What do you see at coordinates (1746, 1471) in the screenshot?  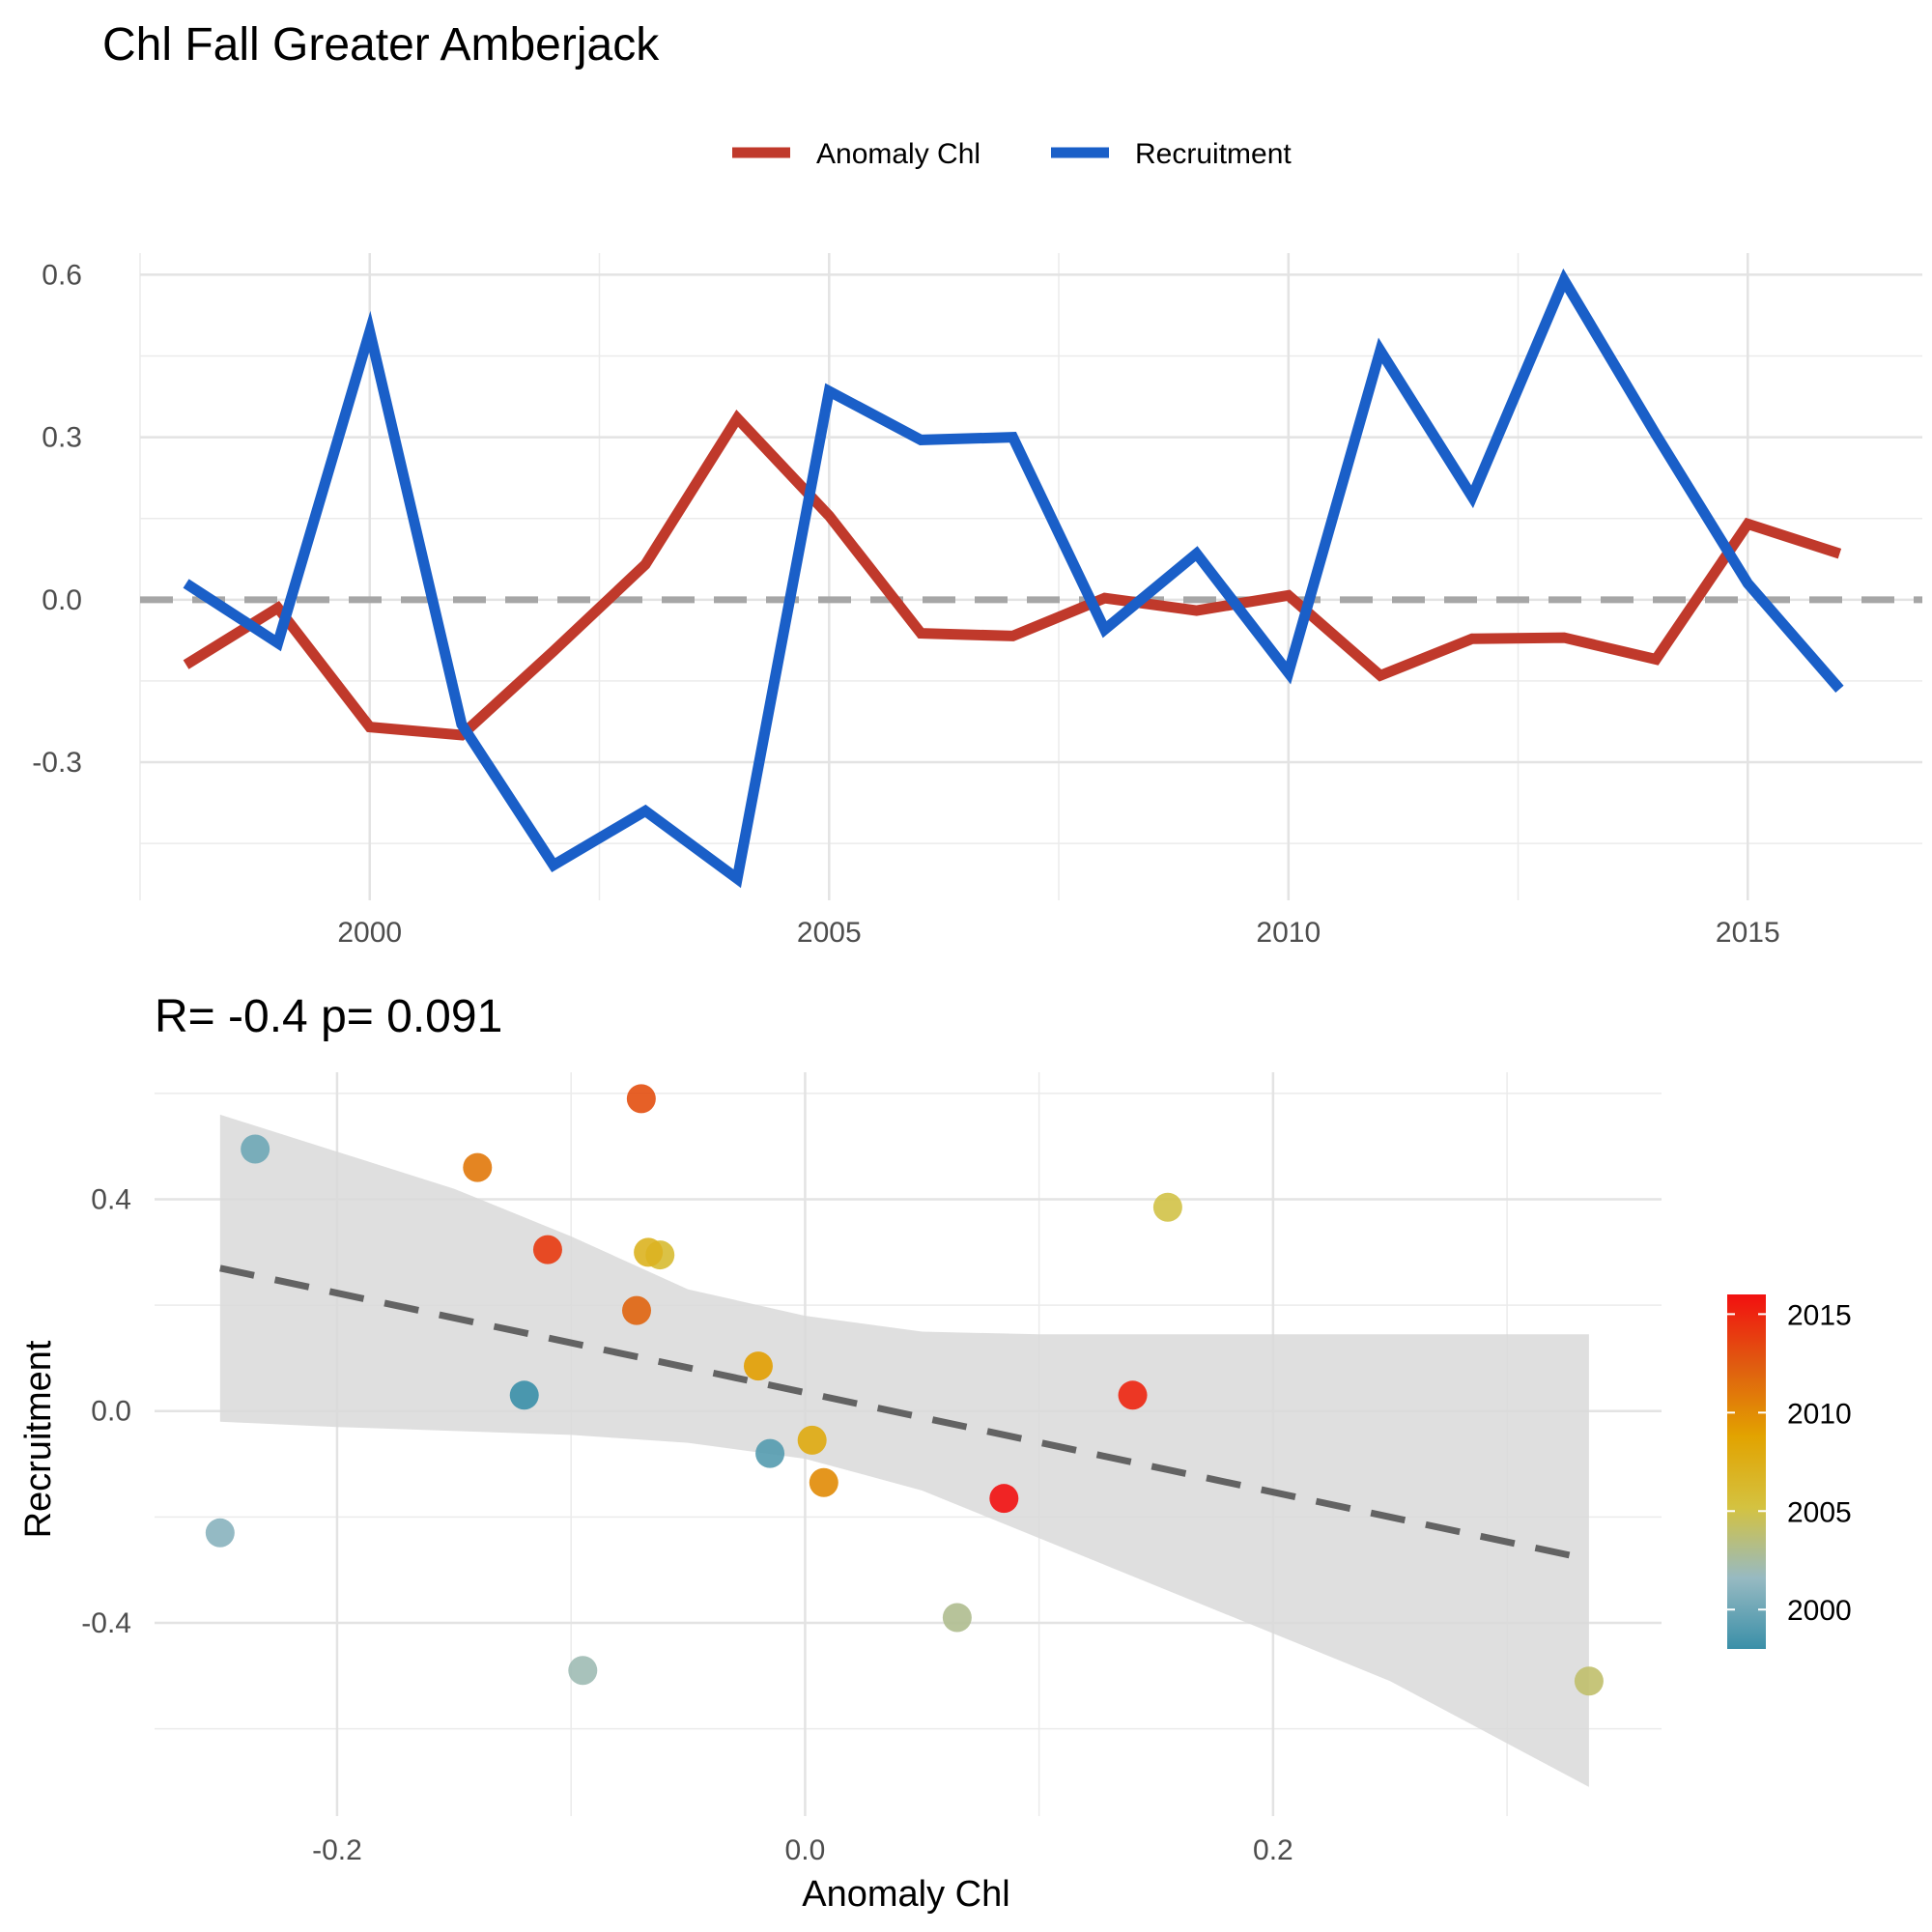 I see `colorbar-bar` at bounding box center [1746, 1471].